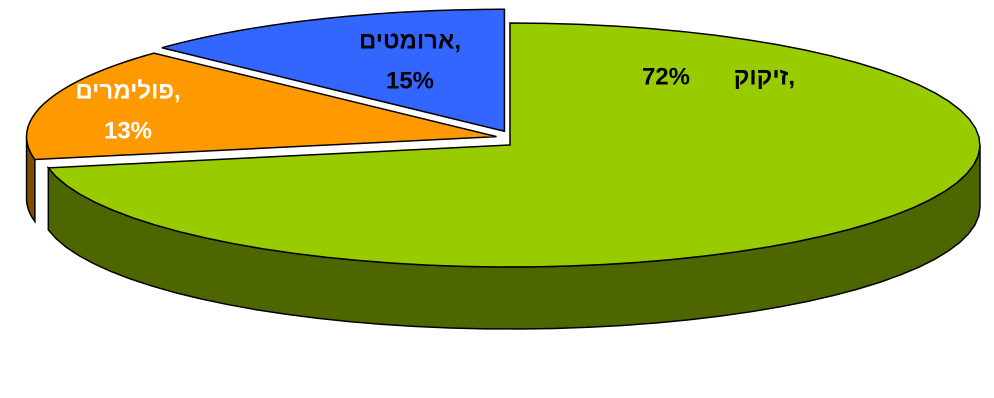 This screenshot has width=994, height=398. What do you see at coordinates (410, 40) in the screenshot?
I see `category-label: ארומטים,` at bounding box center [410, 40].